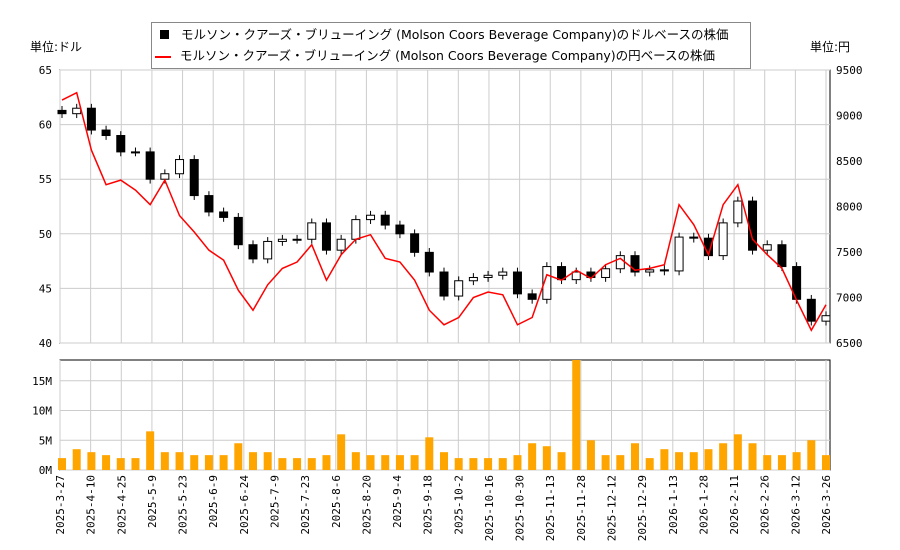 Image resolution: width=900 pixels, height=550 pixels. What do you see at coordinates (274, 501) in the screenshot?
I see `x-tick-label: 2025-7-9` at bounding box center [274, 501].